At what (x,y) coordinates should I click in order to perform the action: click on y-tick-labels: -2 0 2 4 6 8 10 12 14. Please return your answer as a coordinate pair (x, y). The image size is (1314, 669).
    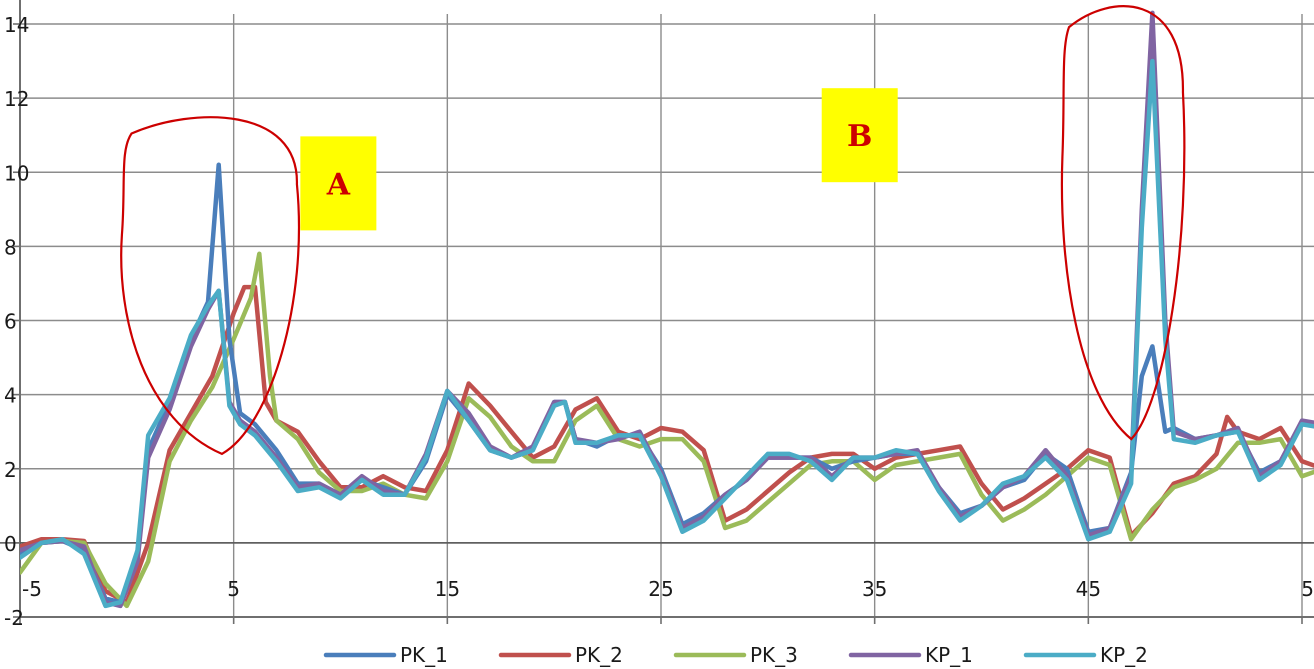
    Looking at the image, I should click on (16, 321).